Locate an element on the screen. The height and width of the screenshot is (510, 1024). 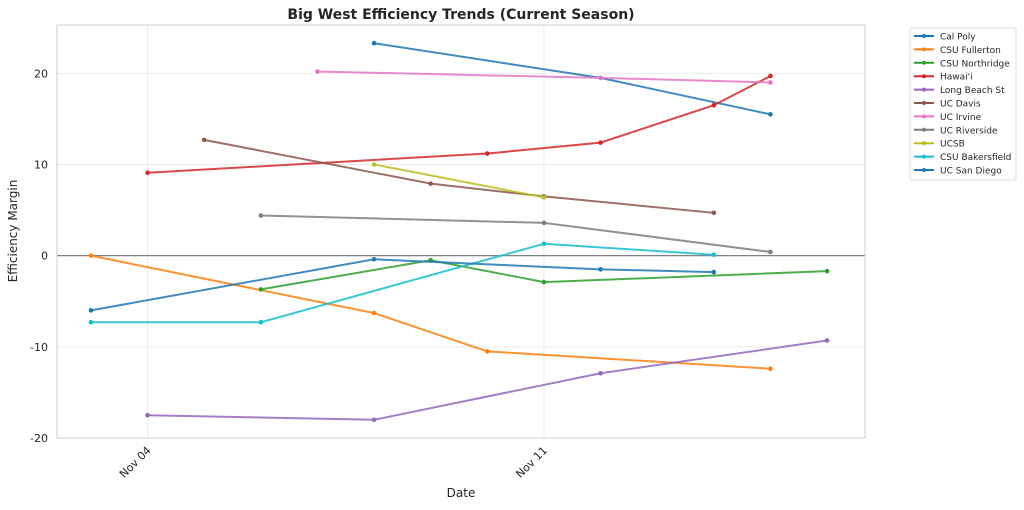
x-tick-label: Nov 04 is located at coordinates (135, 462).